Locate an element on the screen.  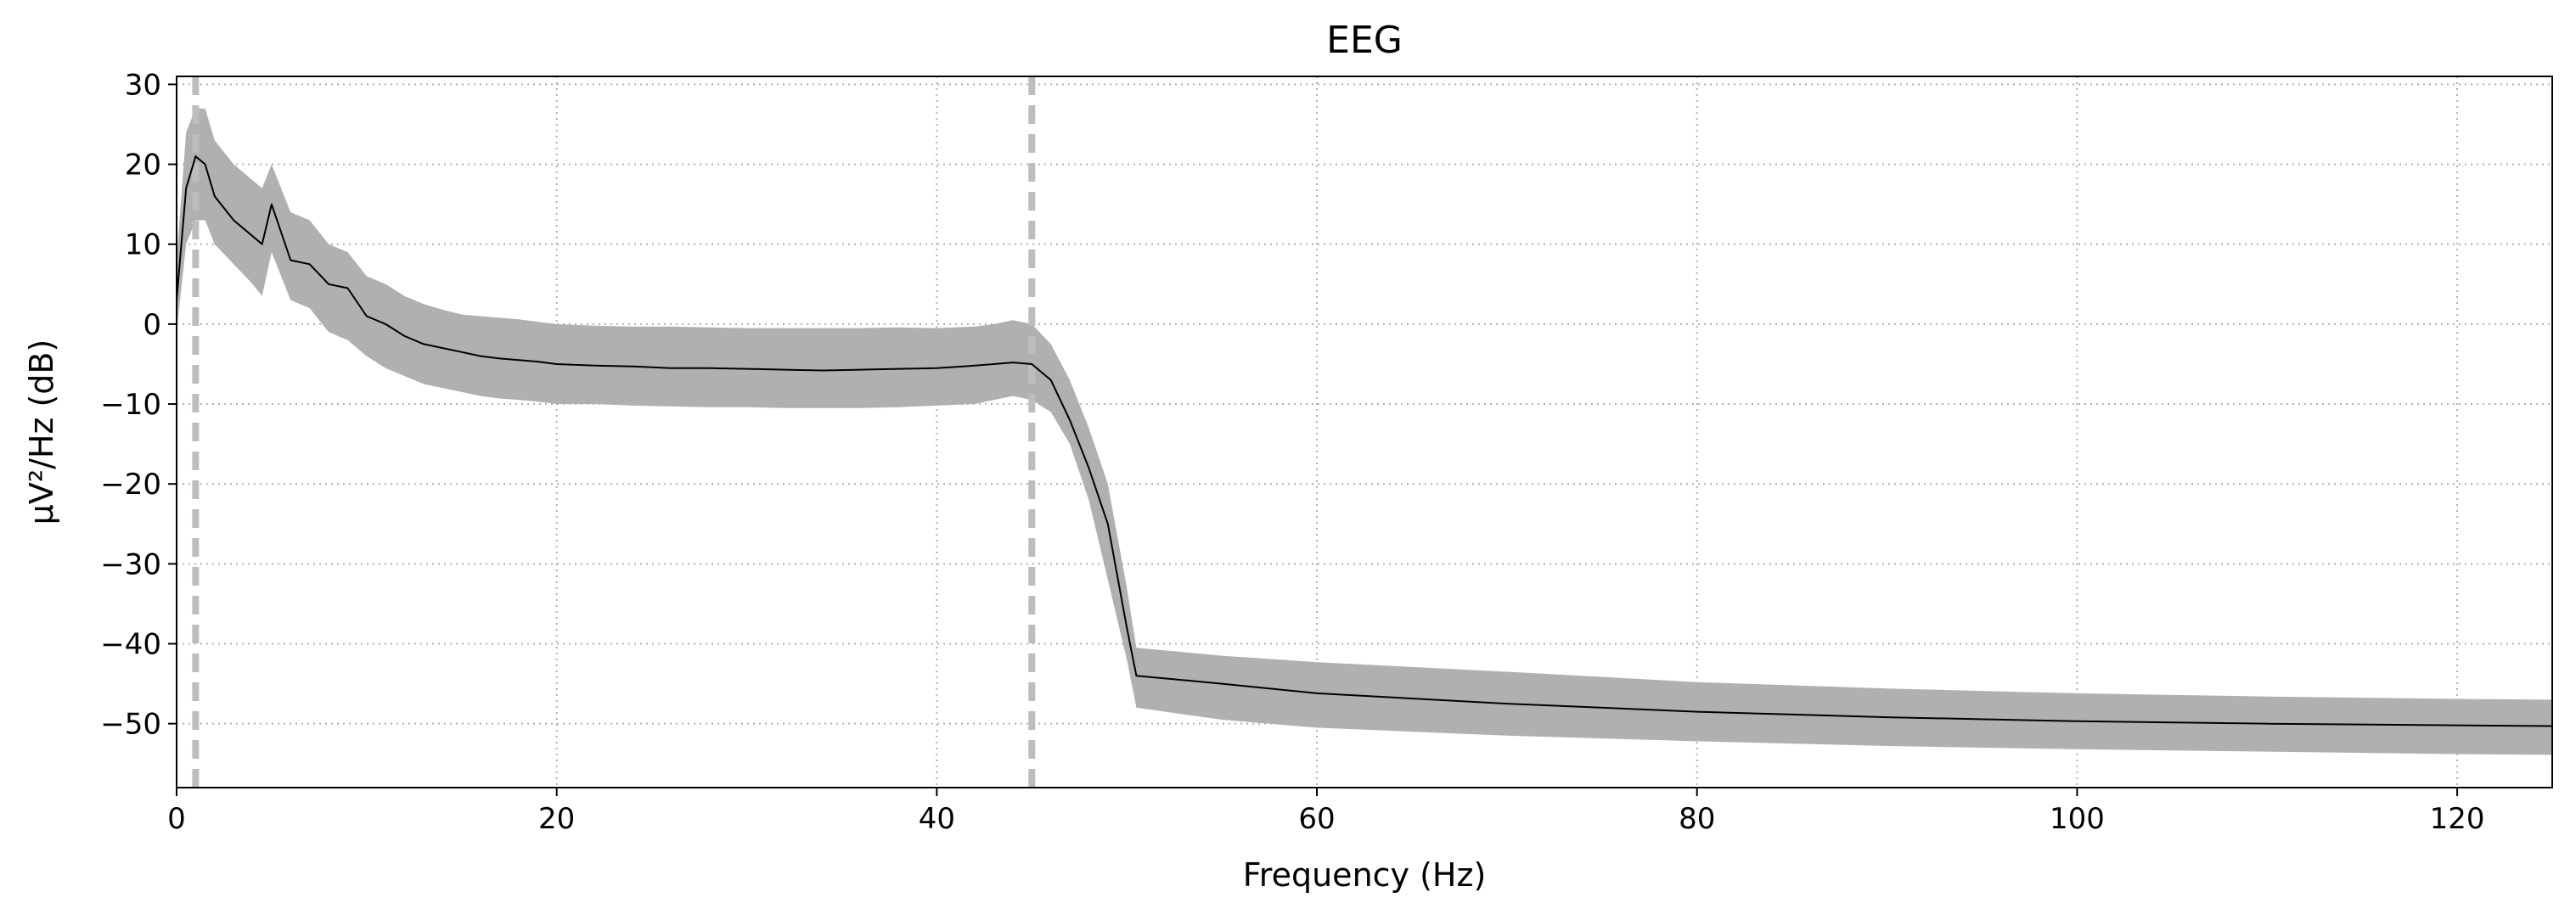
y-tick-label: −10 is located at coordinates (130, 405).